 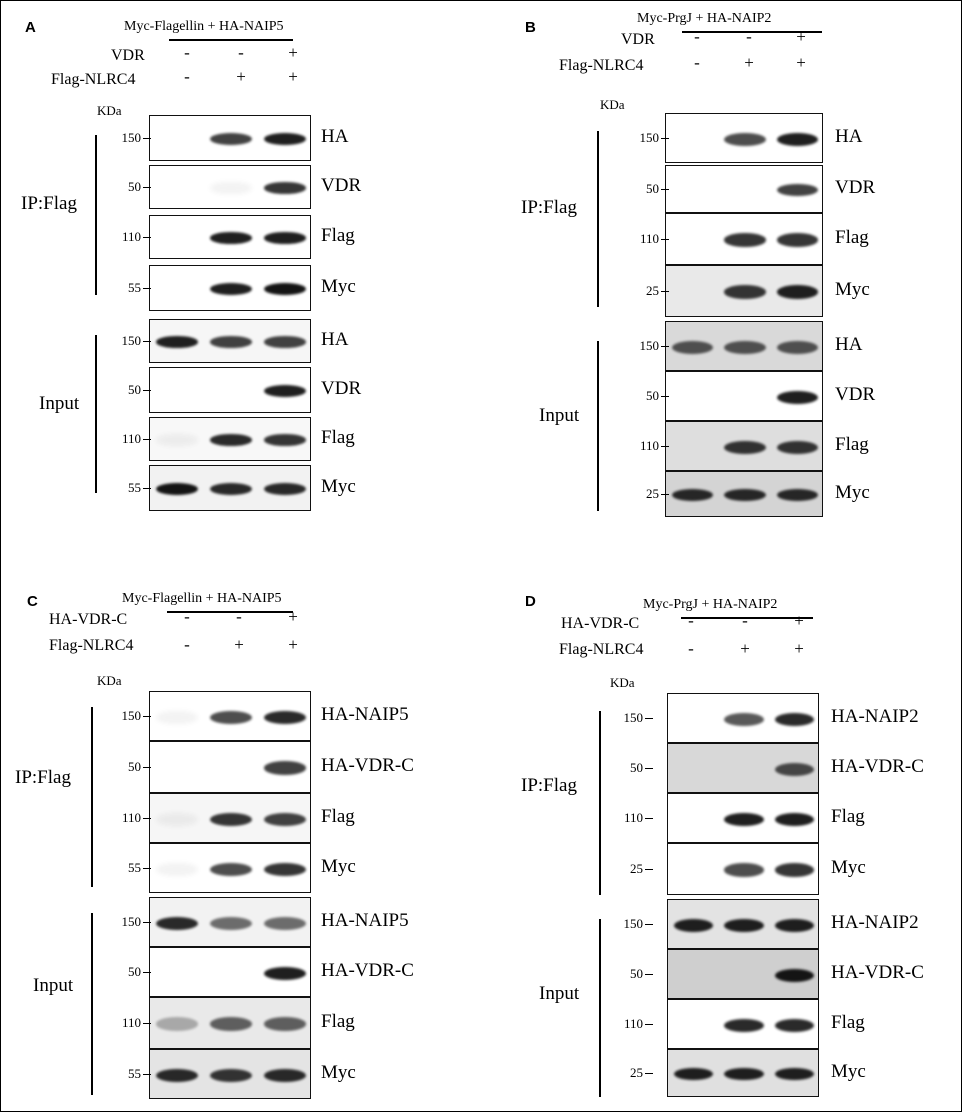 What do you see at coordinates (335, 339) in the screenshot?
I see `antibody-label: HA` at bounding box center [335, 339].